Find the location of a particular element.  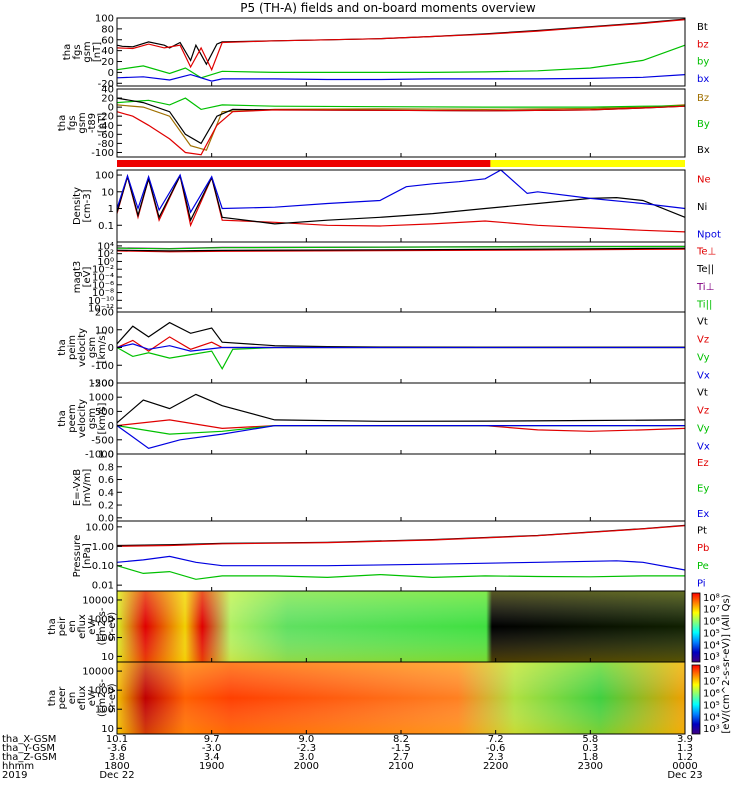

ytick-label-pressure-2: 0.10 is located at coordinates (103, 566).